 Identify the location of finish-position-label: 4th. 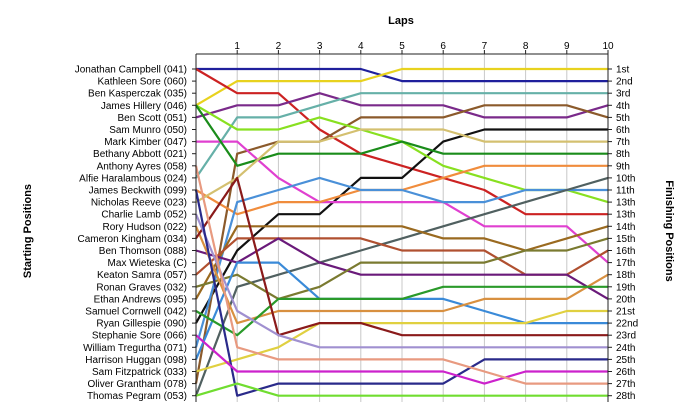
(623, 106).